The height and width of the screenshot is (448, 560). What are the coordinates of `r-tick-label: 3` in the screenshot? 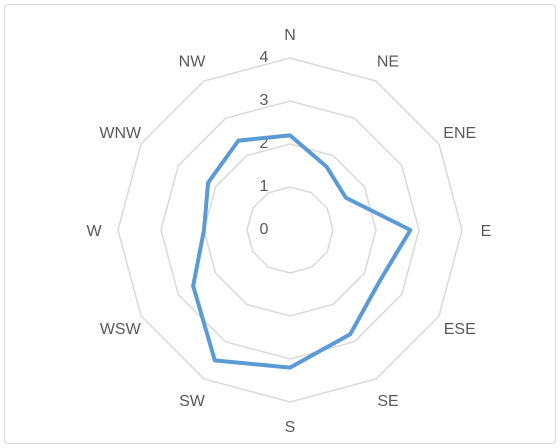 It's located at (264, 100).